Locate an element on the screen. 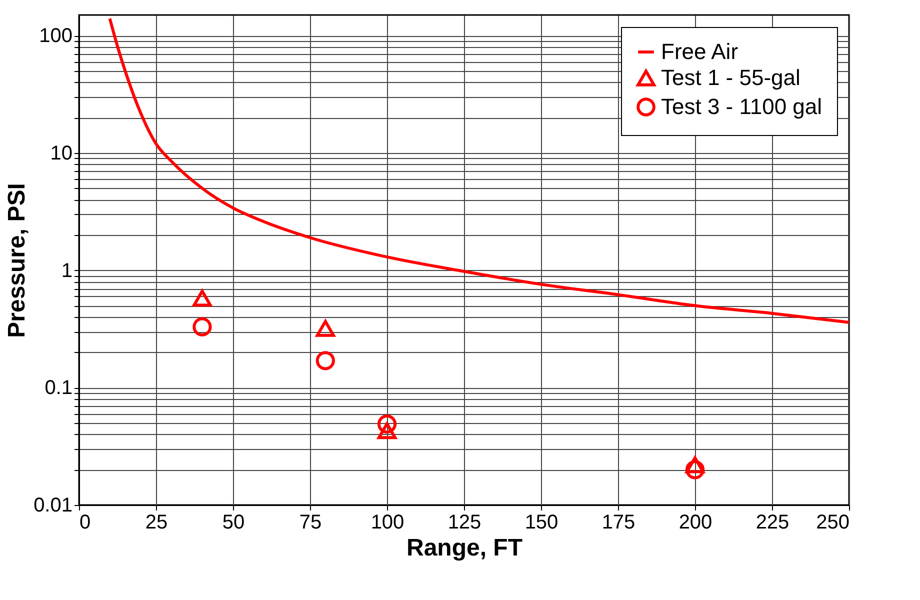 This screenshot has height=600, width=920. x-tick-label: 225 is located at coordinates (773, 523).